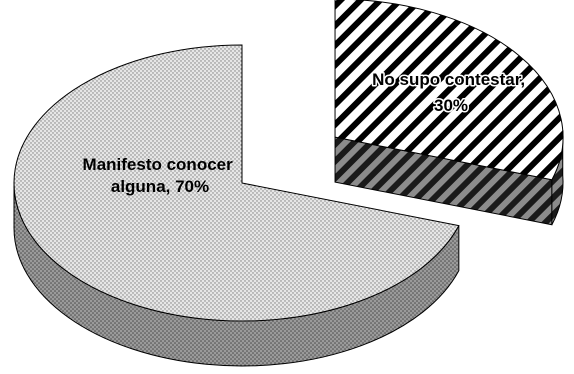 This screenshot has height=374, width=574. What do you see at coordinates (158, 164) in the screenshot?
I see `pie-label-0-line1: Manifesto conocer` at bounding box center [158, 164].